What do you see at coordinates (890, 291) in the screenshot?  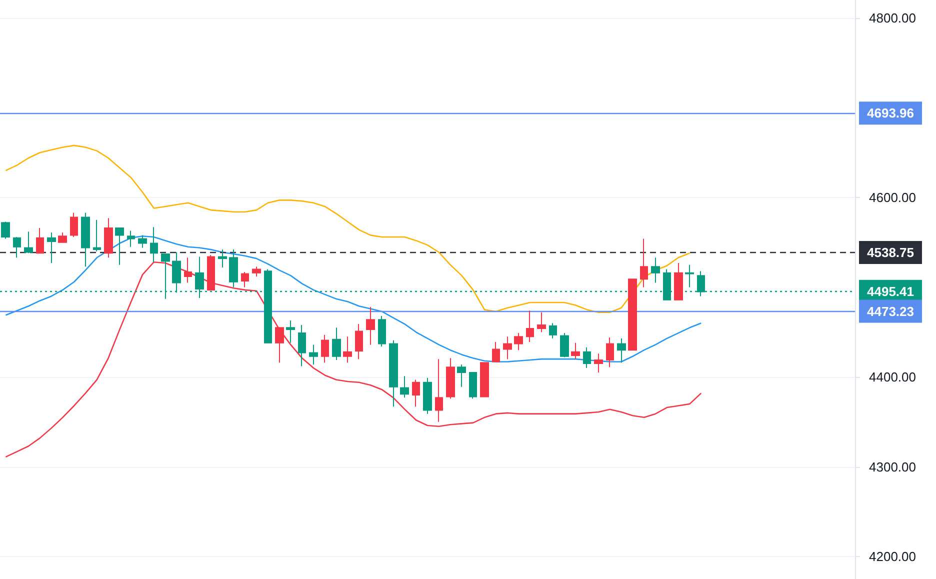 I see `ref-line-label: 4495.41` at bounding box center [890, 291].